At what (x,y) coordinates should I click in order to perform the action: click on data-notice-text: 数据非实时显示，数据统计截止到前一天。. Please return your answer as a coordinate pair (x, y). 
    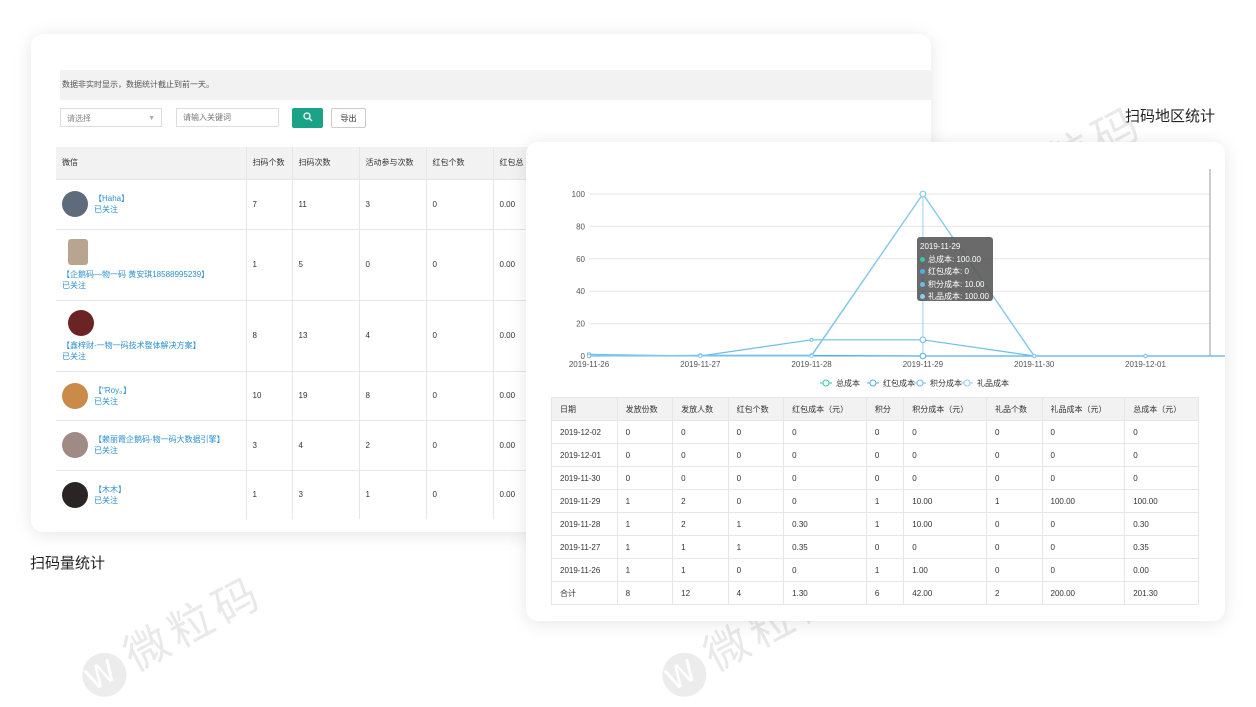
    Looking at the image, I should click on (138, 84).